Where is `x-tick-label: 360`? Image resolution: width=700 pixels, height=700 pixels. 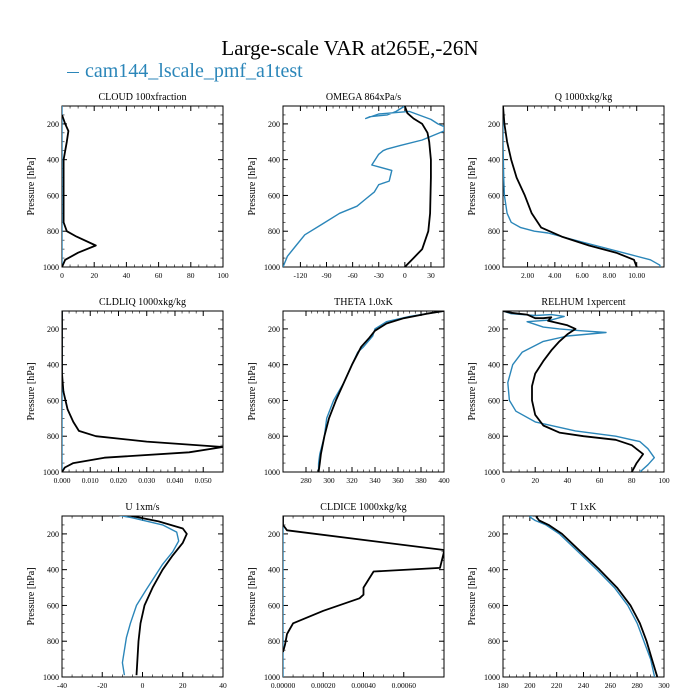
x-tick-label: 360 is located at coordinates (398, 480).